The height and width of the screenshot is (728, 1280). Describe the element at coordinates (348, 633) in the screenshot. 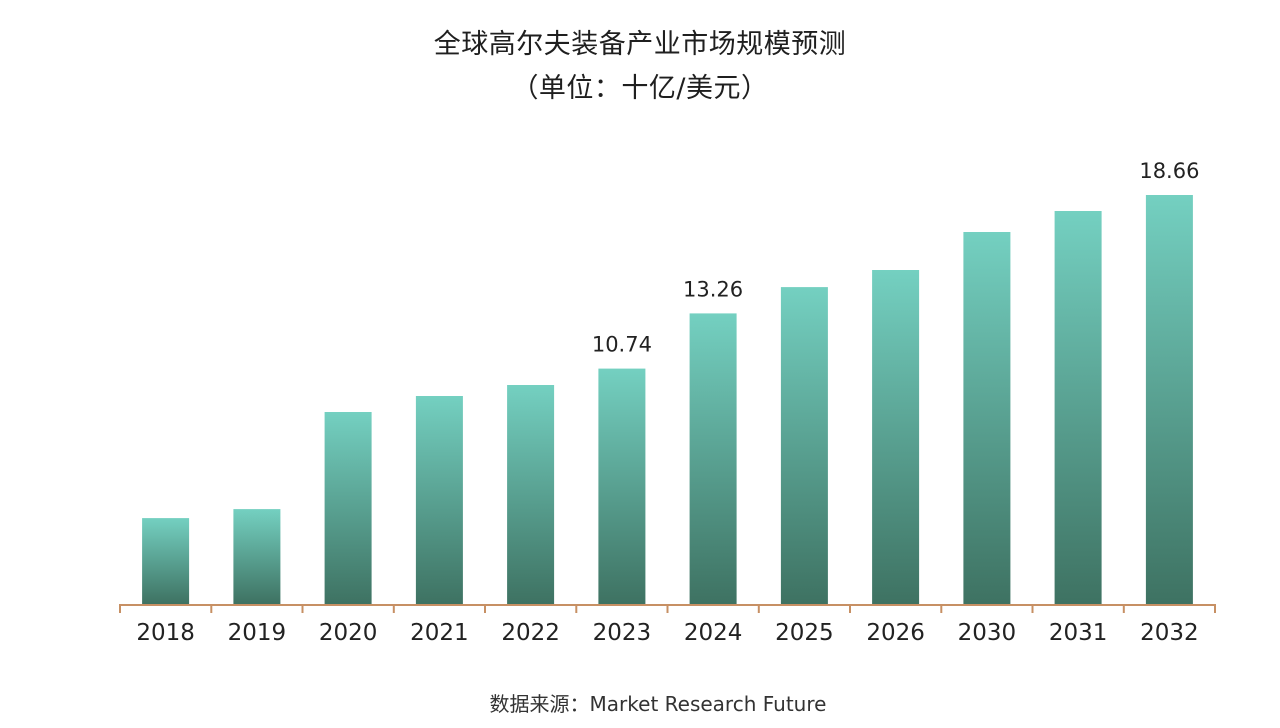

I see `x-tick-label-2020: 2020` at that location.